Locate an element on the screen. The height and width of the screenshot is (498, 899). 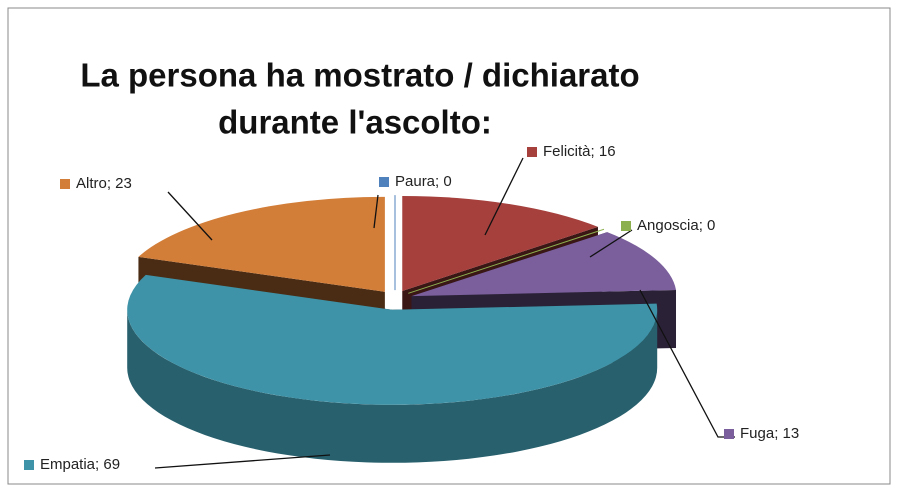
chart-title: La persona ha mostrato / dichiarato is located at coordinates (359, 75).